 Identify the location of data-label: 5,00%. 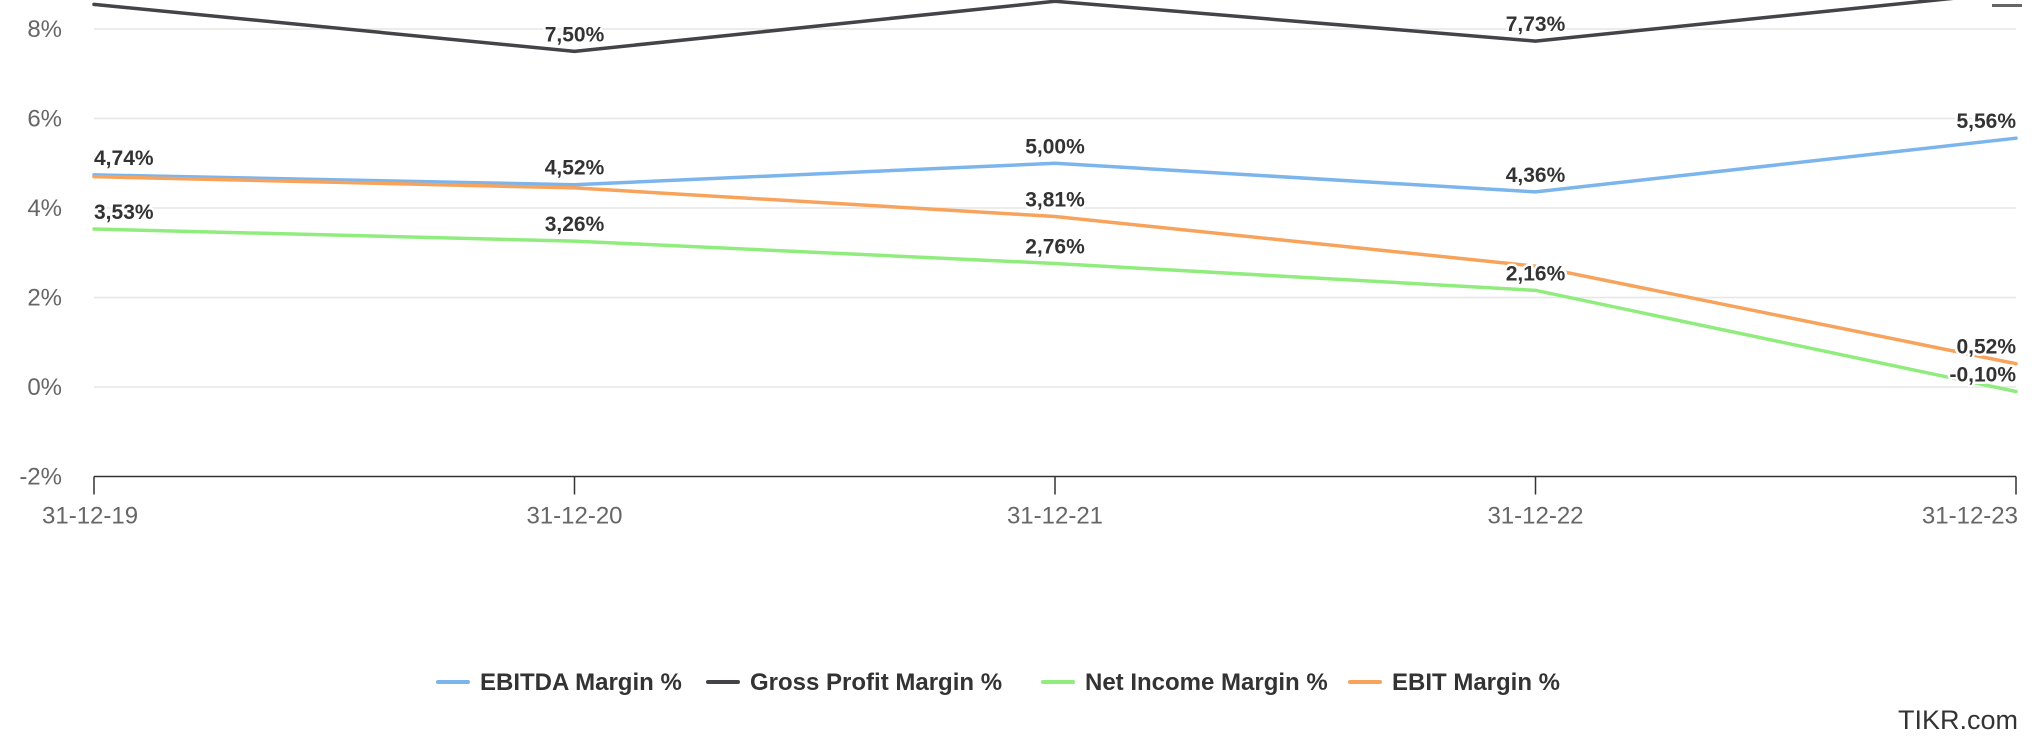
(1055, 146).